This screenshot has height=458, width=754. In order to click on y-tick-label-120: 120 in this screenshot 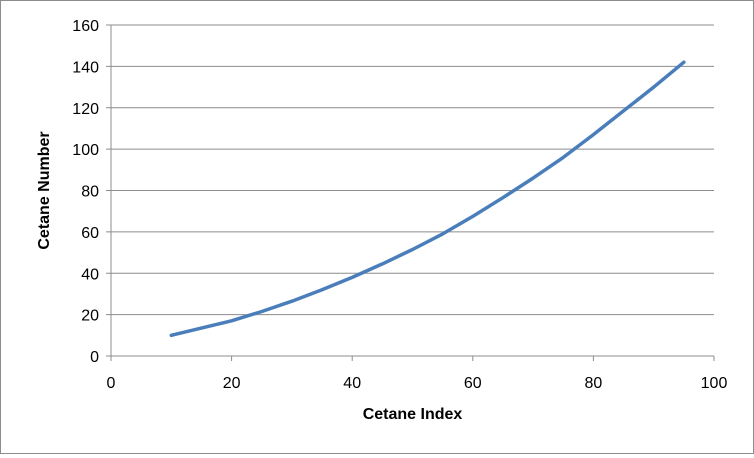, I will do `click(85, 109)`.